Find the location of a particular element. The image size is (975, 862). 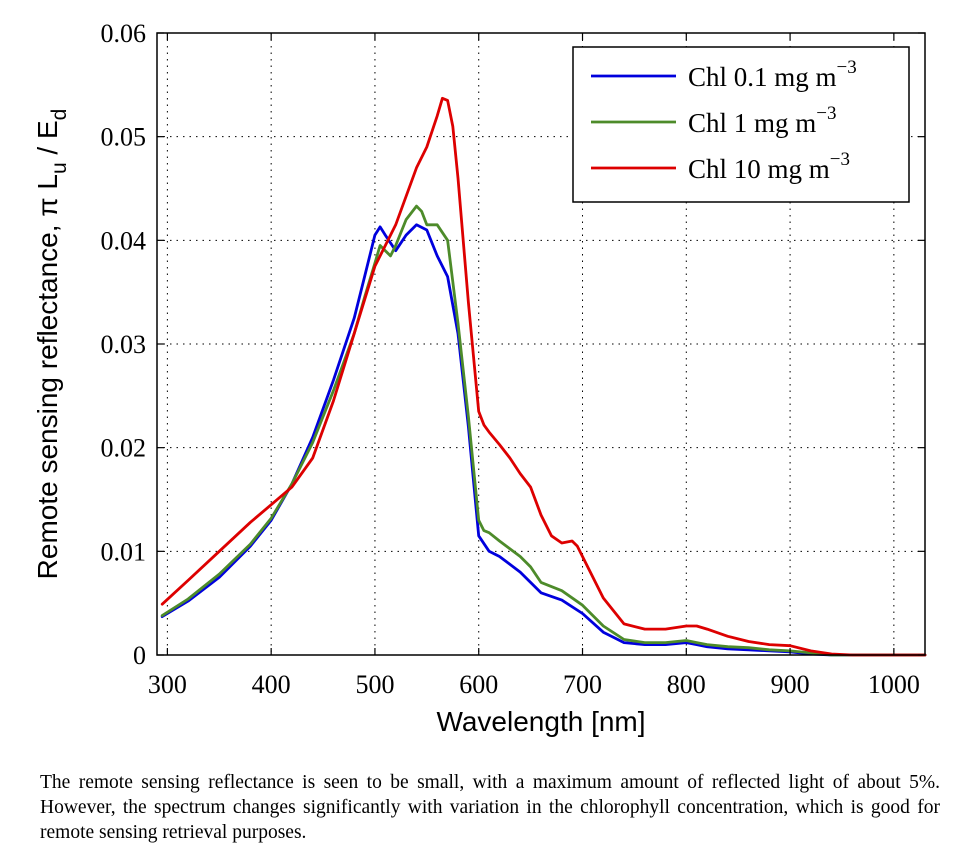

legend-box is located at coordinates (741, 124).